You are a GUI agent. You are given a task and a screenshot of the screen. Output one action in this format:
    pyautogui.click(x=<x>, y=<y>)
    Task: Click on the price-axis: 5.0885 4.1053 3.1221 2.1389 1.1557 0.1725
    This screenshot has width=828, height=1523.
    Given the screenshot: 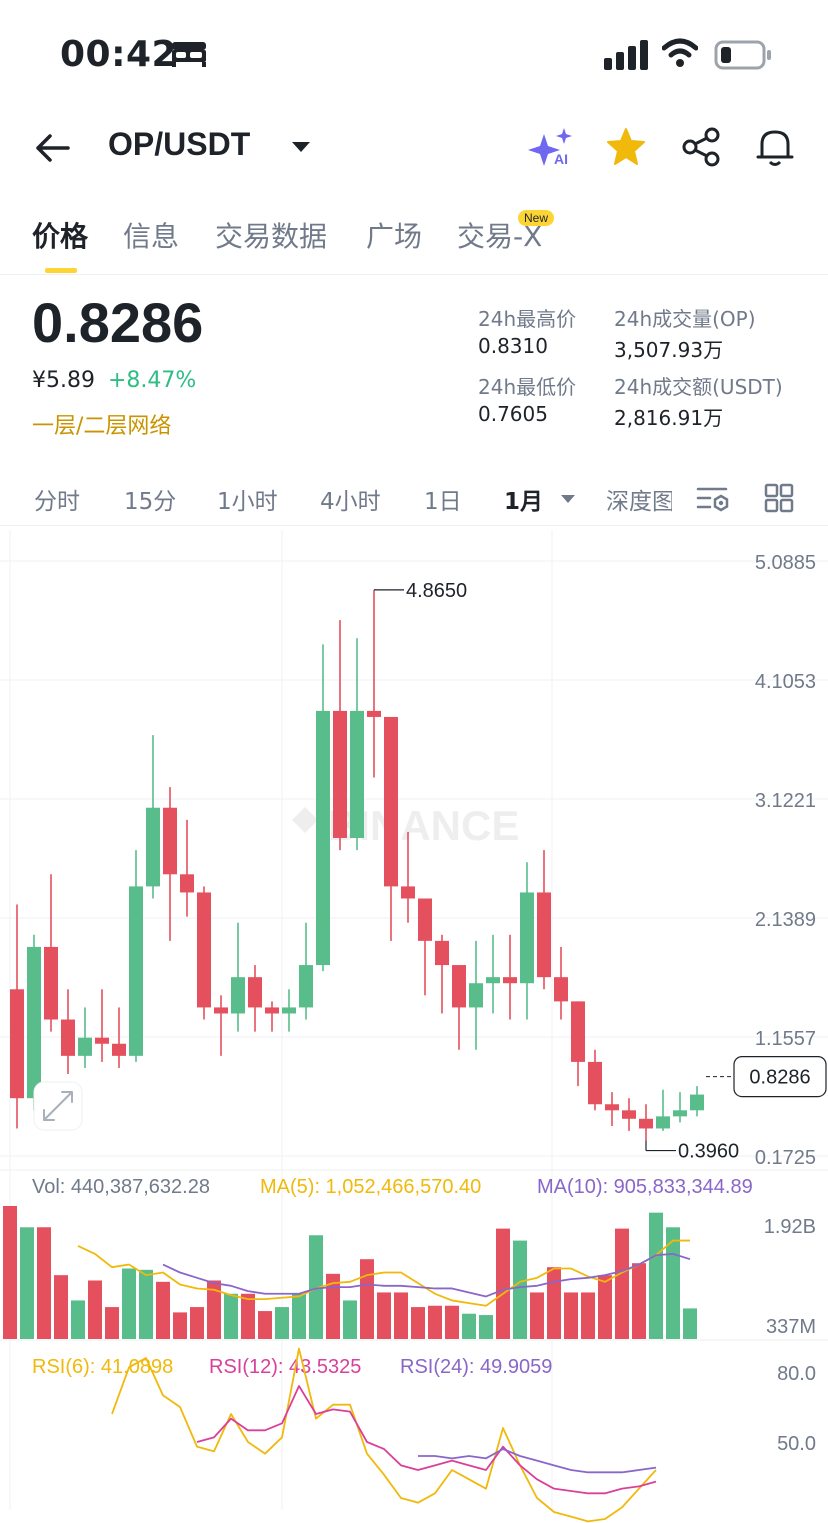 What is the action you would take?
    pyautogui.click(x=785, y=860)
    